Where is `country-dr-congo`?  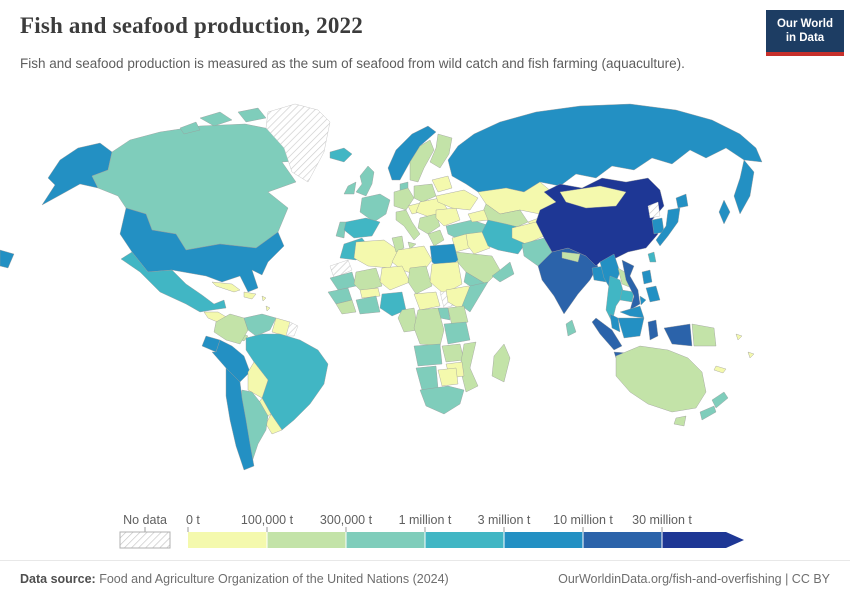 country-dr-congo is located at coordinates (429, 327).